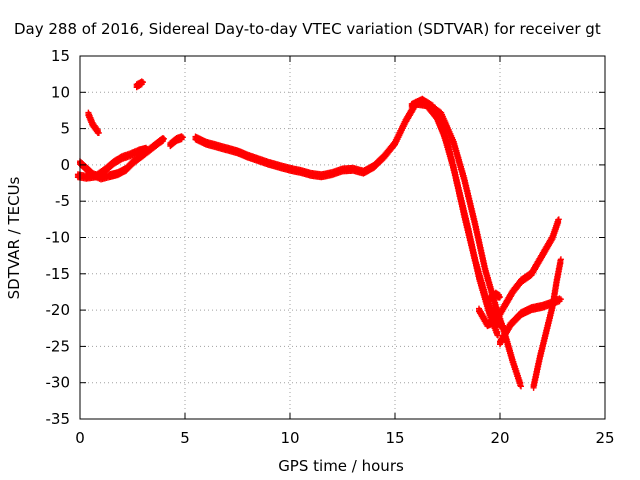 The width and height of the screenshot is (640, 480). What do you see at coordinates (58, 383) in the screenshot?
I see `y-tick-label: -30` at bounding box center [58, 383].